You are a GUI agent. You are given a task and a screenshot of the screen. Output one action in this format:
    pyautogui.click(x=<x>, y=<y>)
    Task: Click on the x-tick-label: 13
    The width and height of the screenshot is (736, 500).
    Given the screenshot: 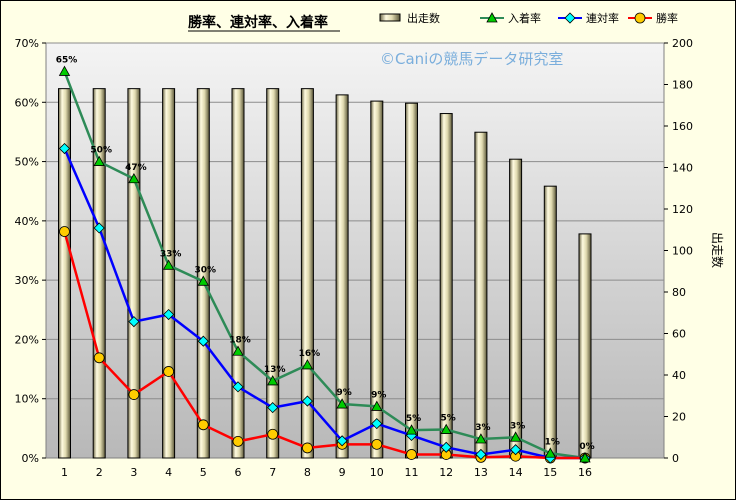 What is the action you would take?
    pyautogui.click(x=481, y=472)
    